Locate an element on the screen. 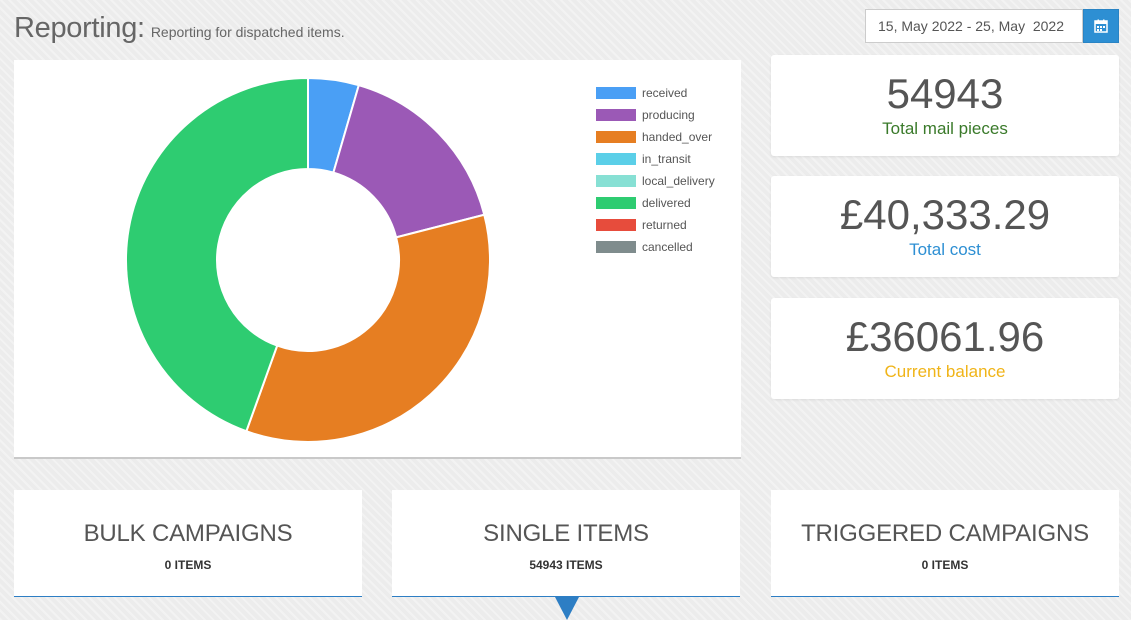  legend-label: cancelled is located at coordinates (667, 247).